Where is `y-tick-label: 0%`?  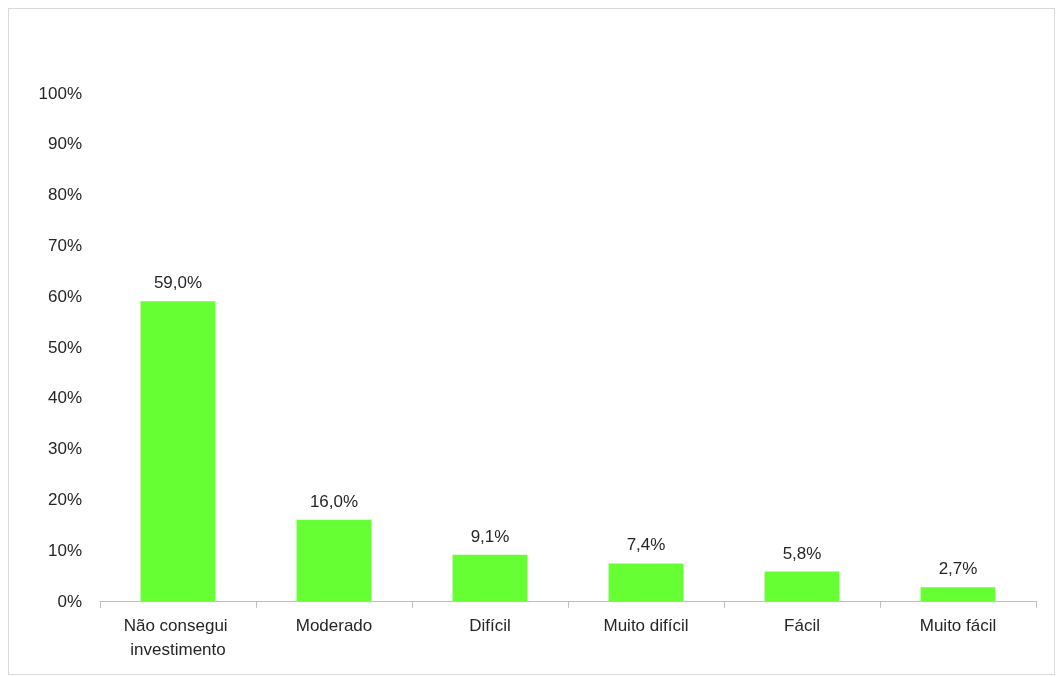
y-tick-label: 0% is located at coordinates (69, 601).